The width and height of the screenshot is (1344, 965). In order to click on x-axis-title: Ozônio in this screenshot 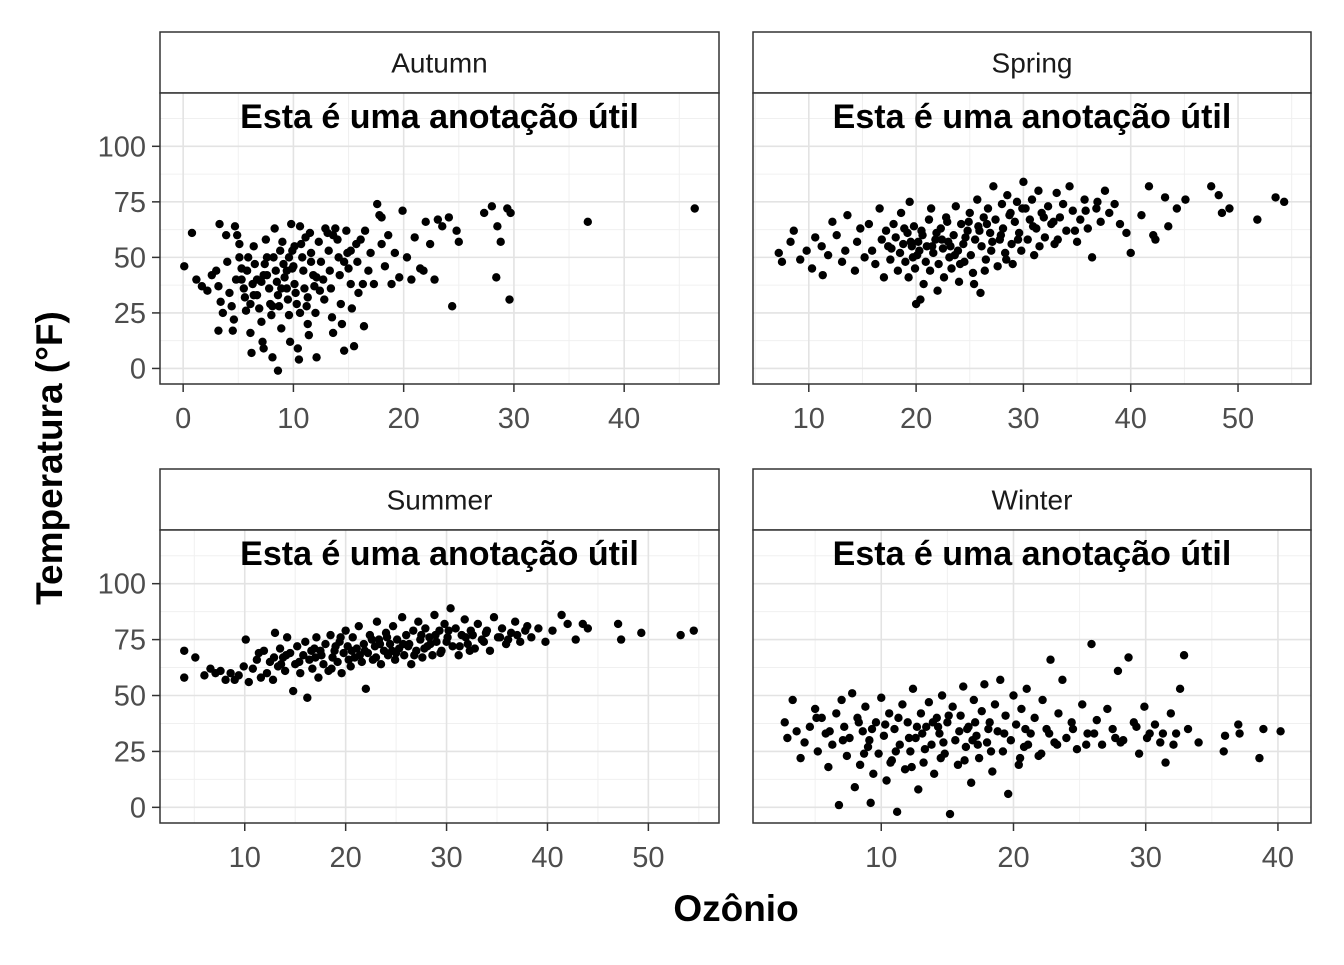, I will do `click(735, 908)`.